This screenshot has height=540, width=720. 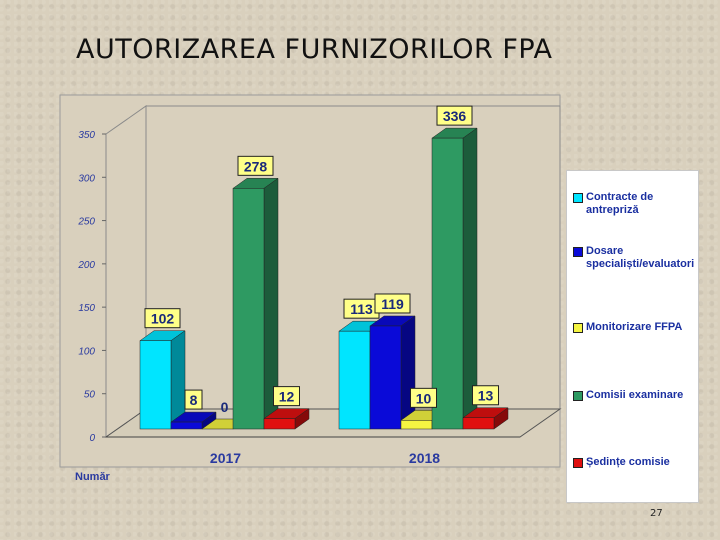 I want to click on y-tick-label: 250, so click(x=86, y=222).